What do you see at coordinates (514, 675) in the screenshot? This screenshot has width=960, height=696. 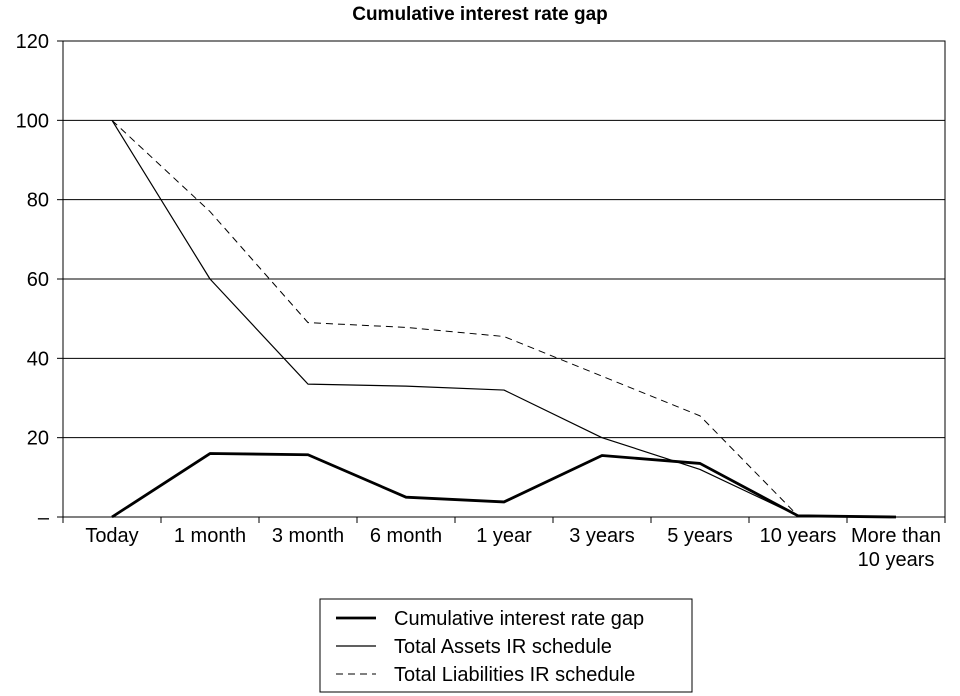 I see `legend-label: Total Liabilities IR schedule` at bounding box center [514, 675].